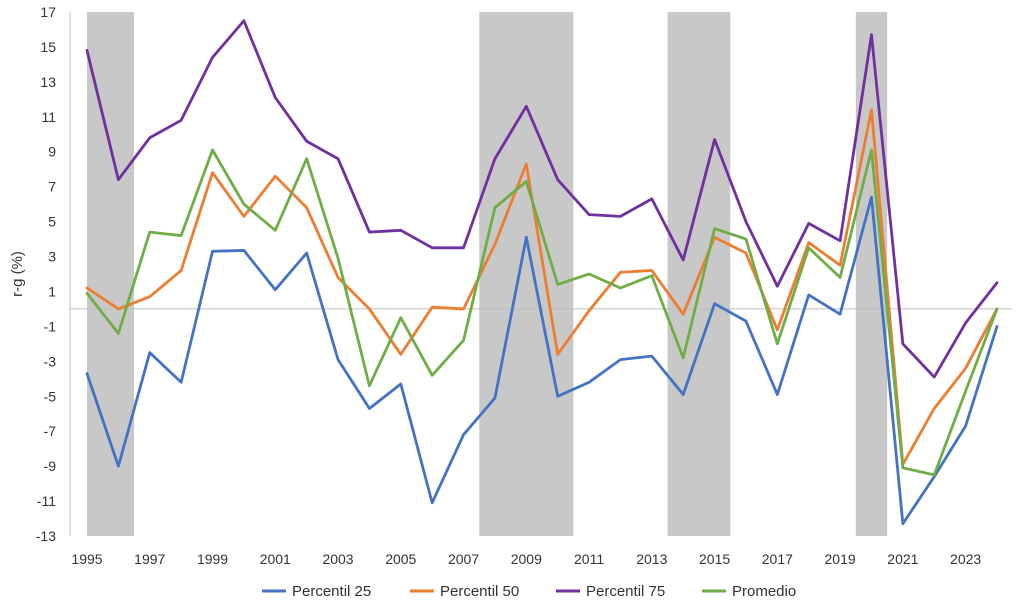 This screenshot has width=1024, height=610. I want to click on x-tick-label: 2011, so click(589, 559).